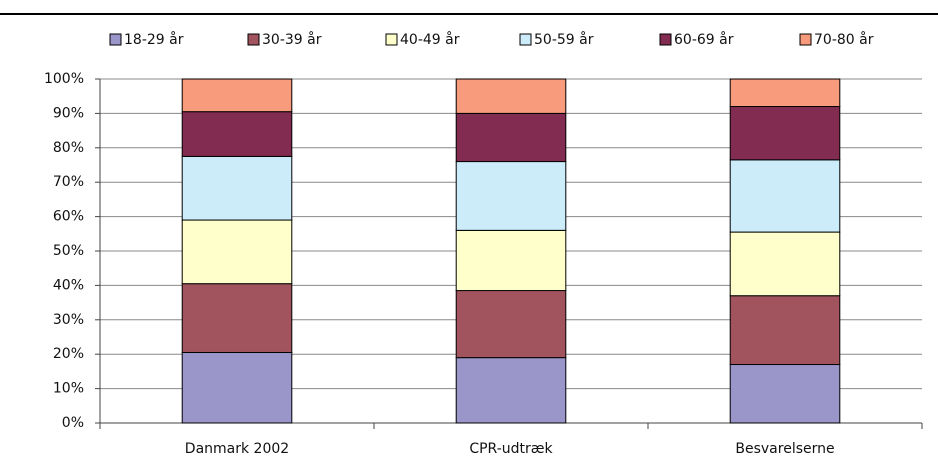 The image size is (938, 465). What do you see at coordinates (68, 285) in the screenshot?
I see `y-tick-label: 40%` at bounding box center [68, 285].